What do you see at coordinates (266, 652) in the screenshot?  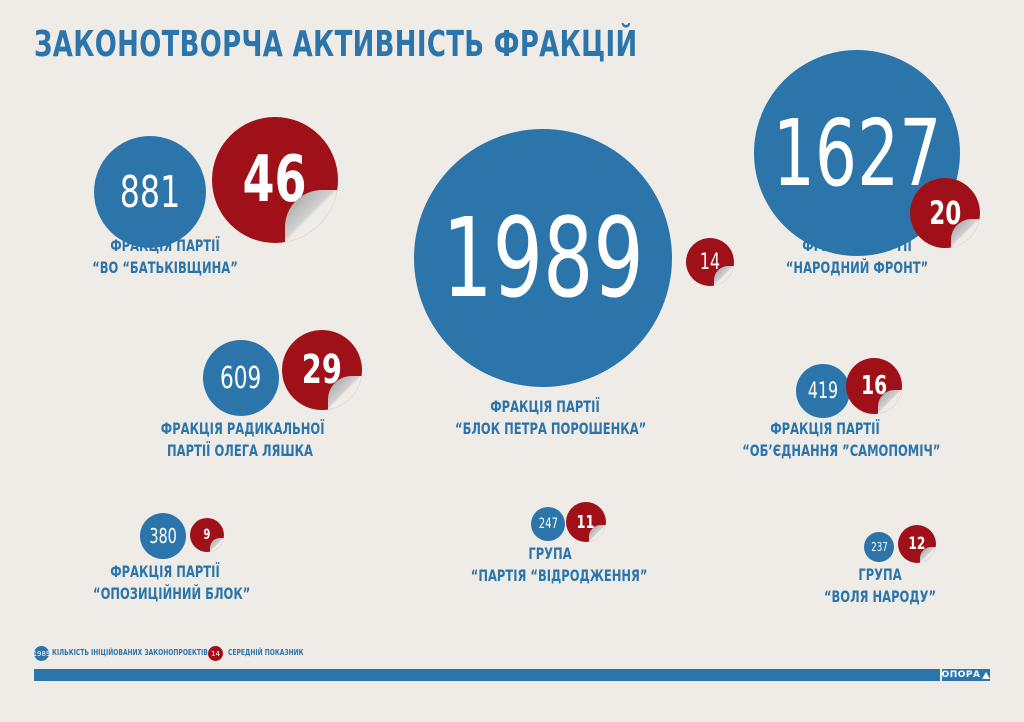 I see `legend-average-text: СЕРЕДНІЙ ПОКАЗНИК` at bounding box center [266, 652].